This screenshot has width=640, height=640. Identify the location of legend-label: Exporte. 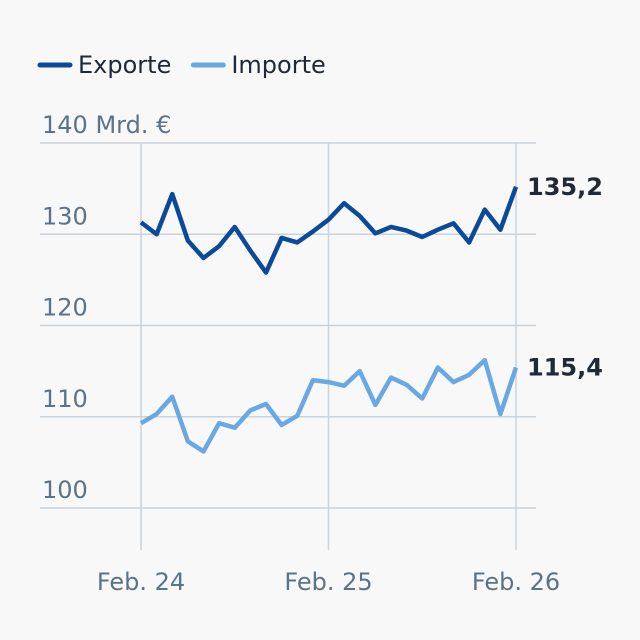
(124, 65).